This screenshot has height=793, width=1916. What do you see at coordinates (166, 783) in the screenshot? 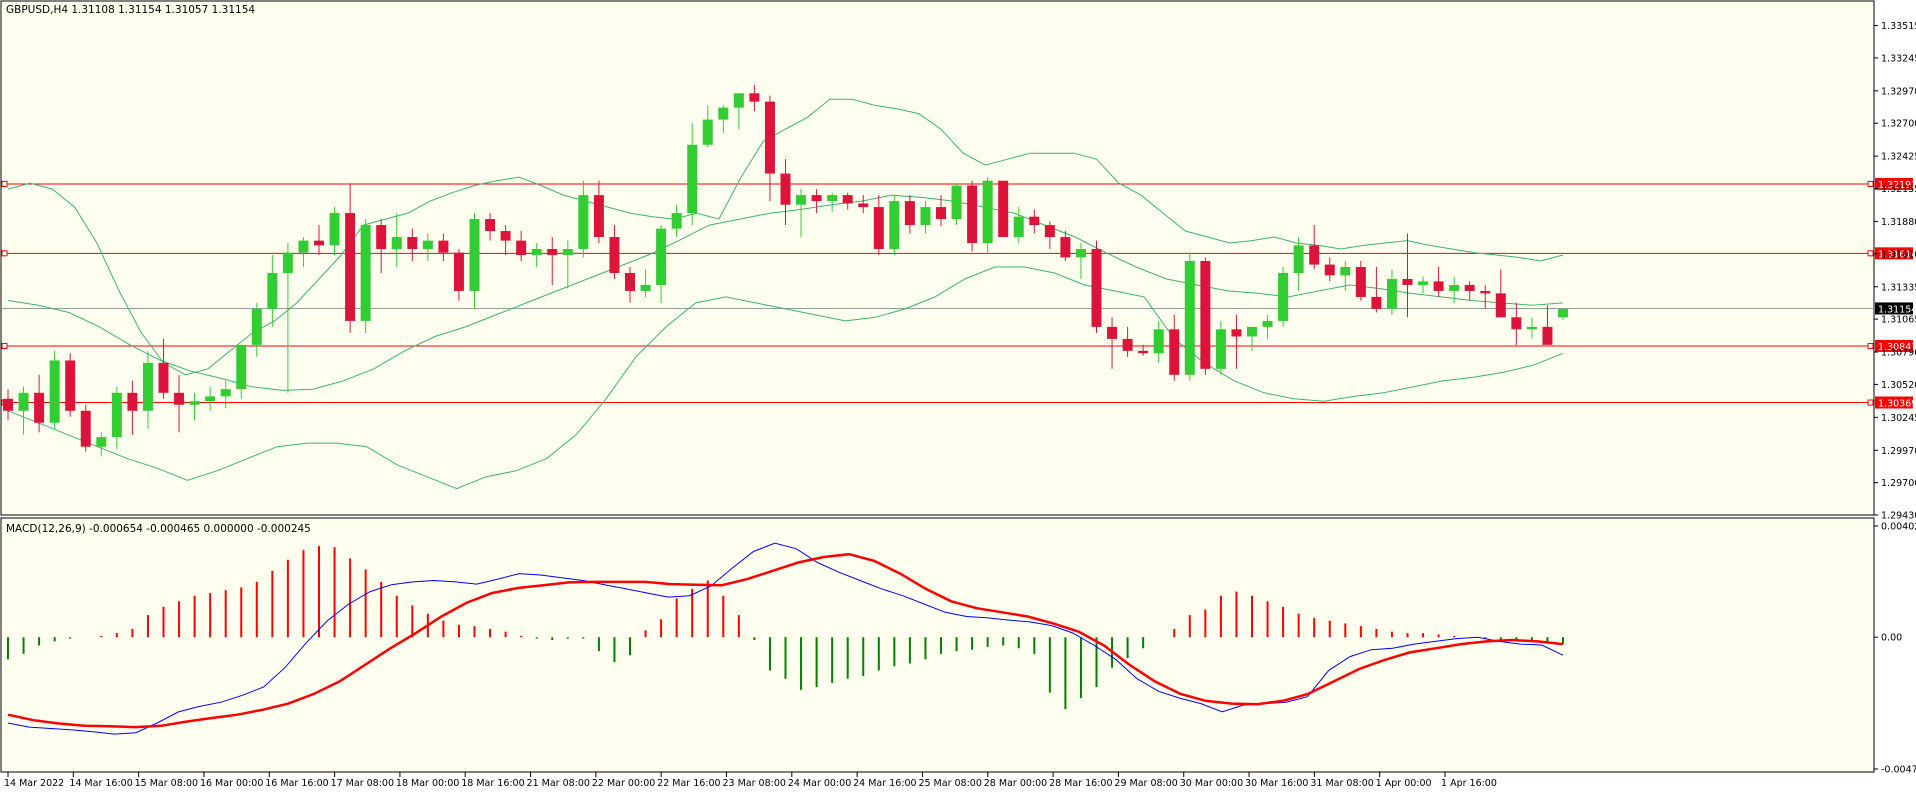
I see `time-tick-label: 15 Mar 08:00` at bounding box center [166, 783].